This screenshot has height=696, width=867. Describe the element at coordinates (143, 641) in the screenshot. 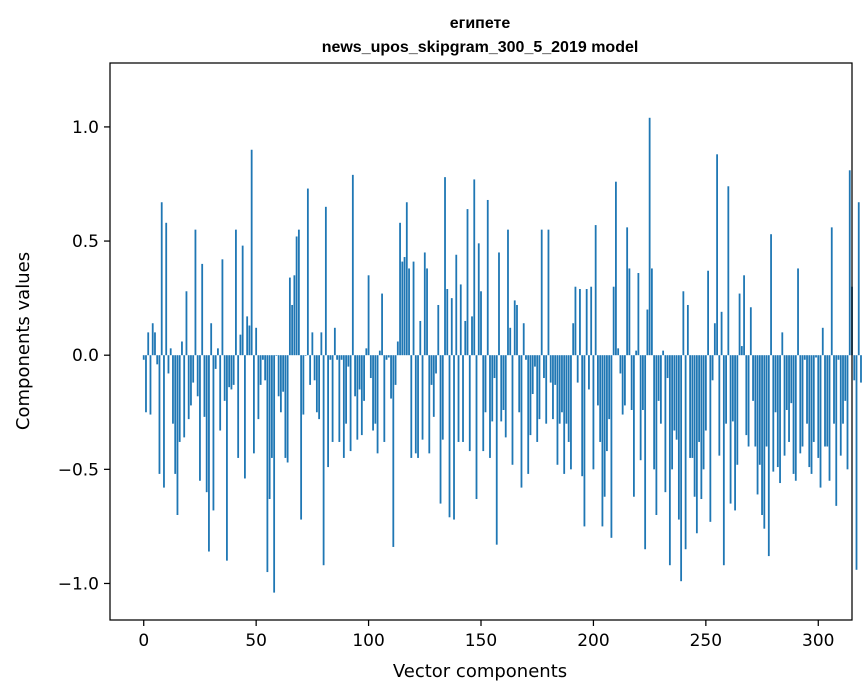

I see `x-tick-label: 0` at that location.